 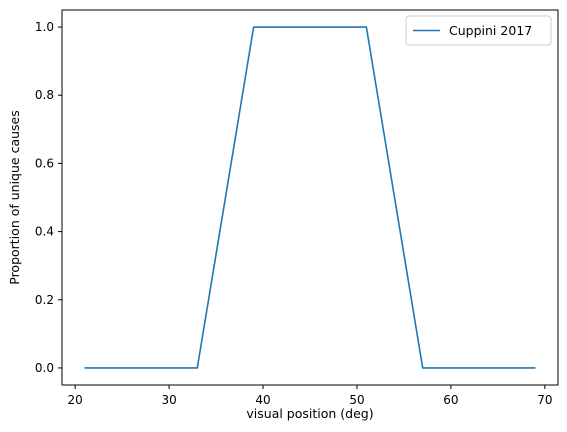 I want to click on y-axis-ticks: 0.0 0.2 0.4 0.6 0.8 1.0, so click(x=48, y=197).